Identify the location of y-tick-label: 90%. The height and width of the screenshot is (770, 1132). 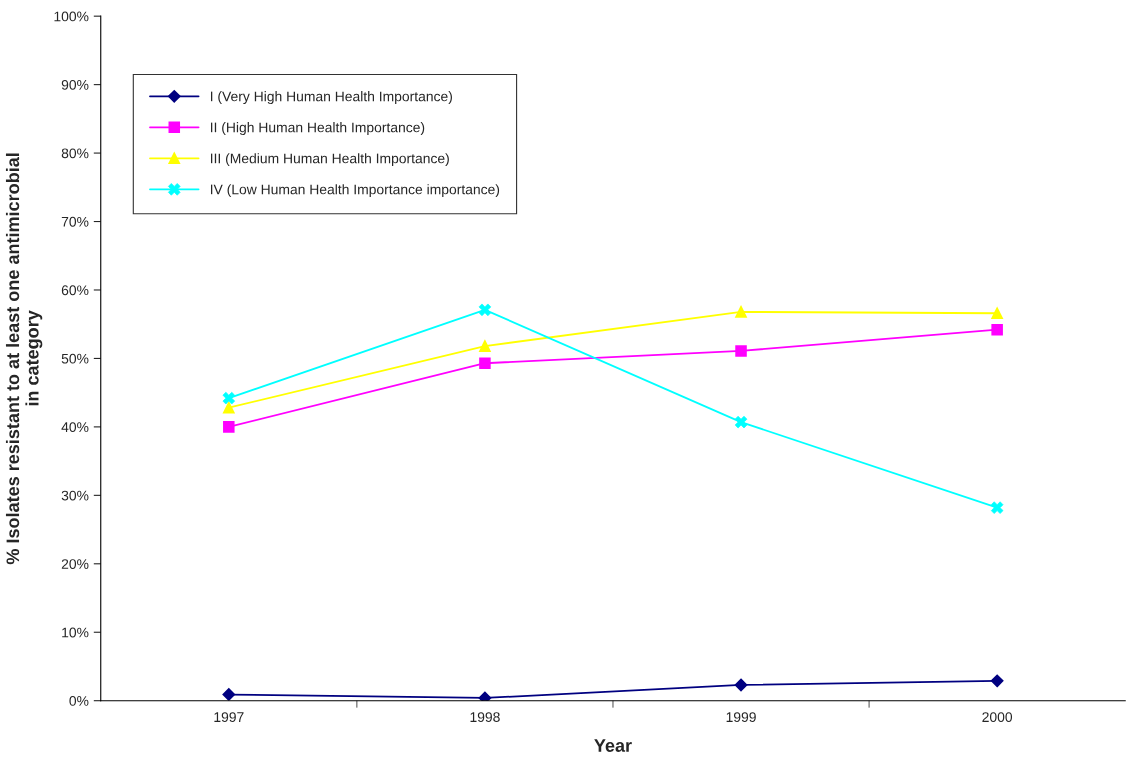
(75, 84).